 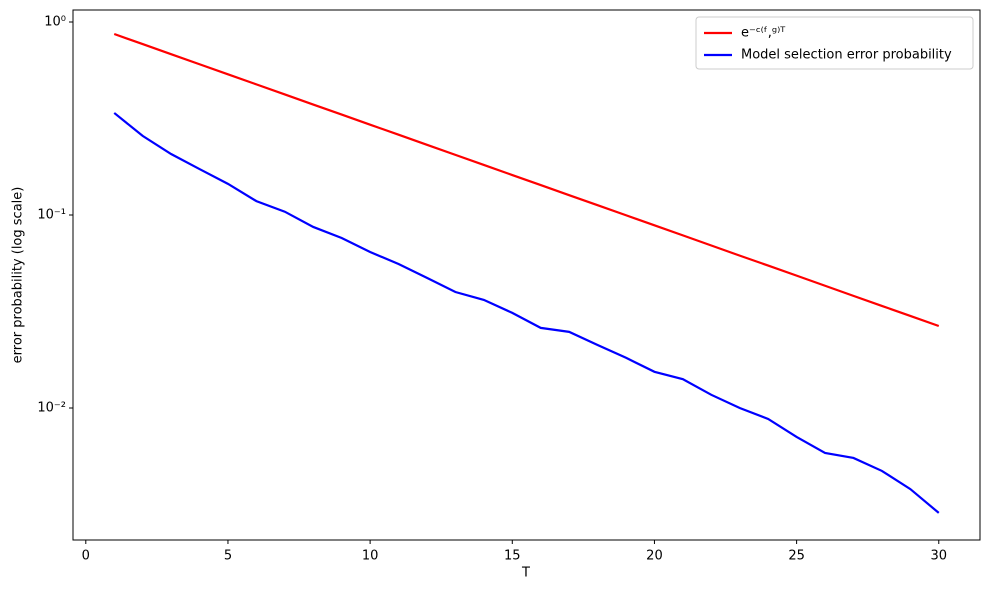 What do you see at coordinates (51, 407) in the screenshot?
I see `y-tick-label: 10⁻²` at bounding box center [51, 407].